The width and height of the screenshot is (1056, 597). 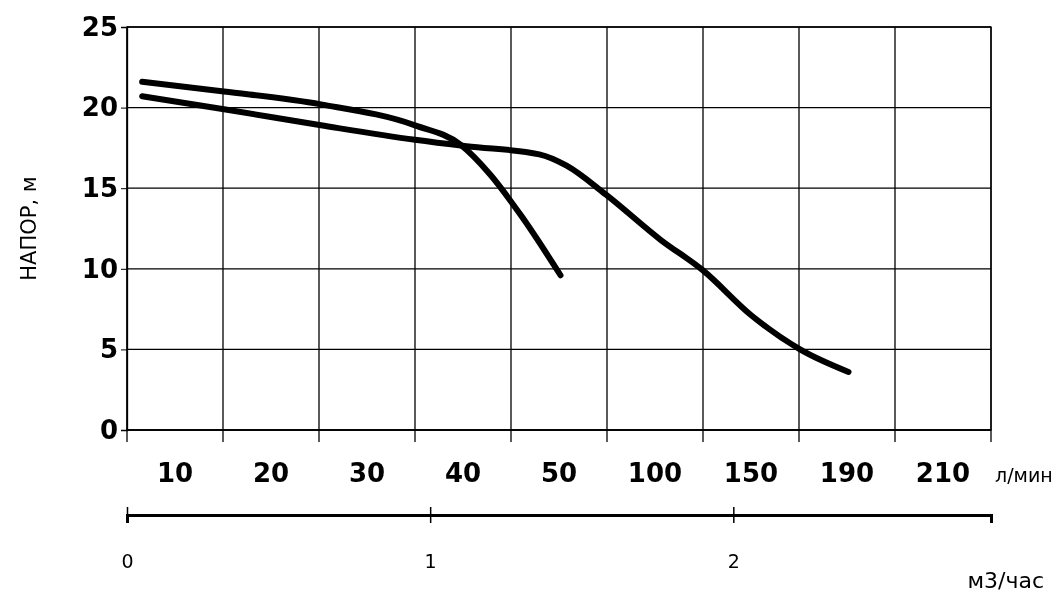 What do you see at coordinates (1005, 580) in the screenshot?
I see `x-axis-title: м3/час` at bounding box center [1005, 580].